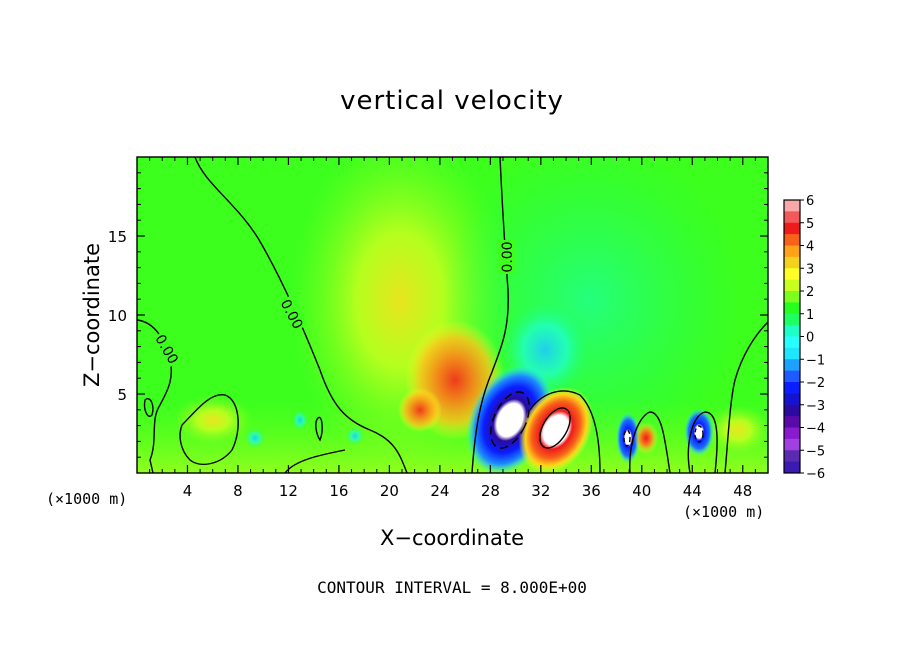  I want to click on colorbar: 6 5 4 3 2 1 0 −1 −2 −3 −4 −5 −6, so click(804, 338).